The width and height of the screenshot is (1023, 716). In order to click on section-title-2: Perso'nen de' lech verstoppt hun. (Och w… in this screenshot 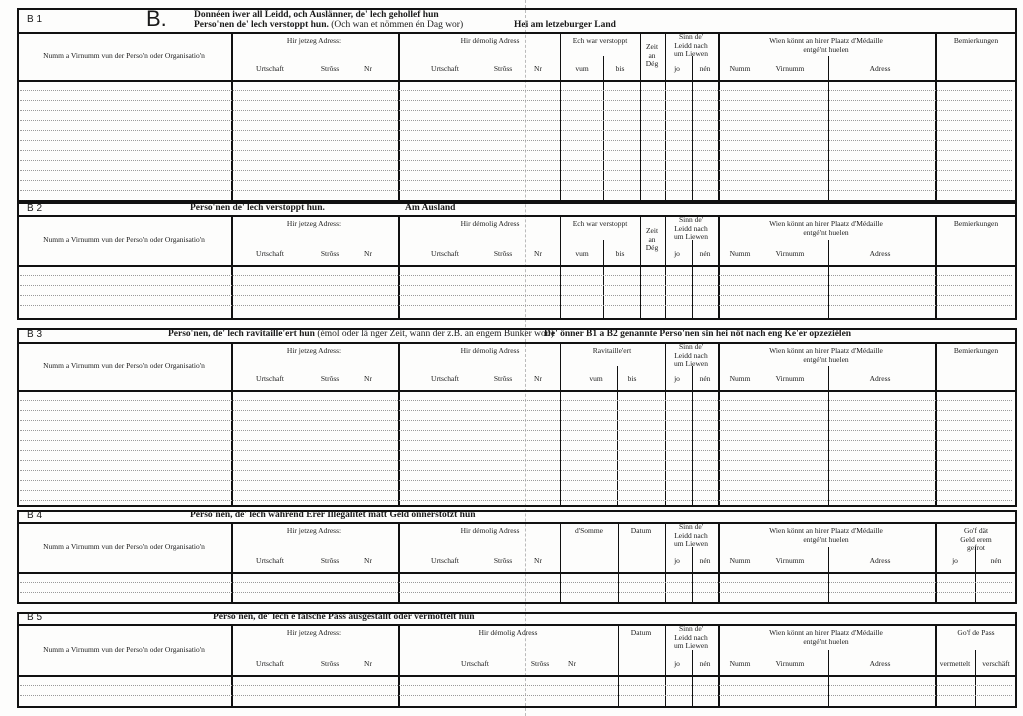, I will do `click(328, 25)`.